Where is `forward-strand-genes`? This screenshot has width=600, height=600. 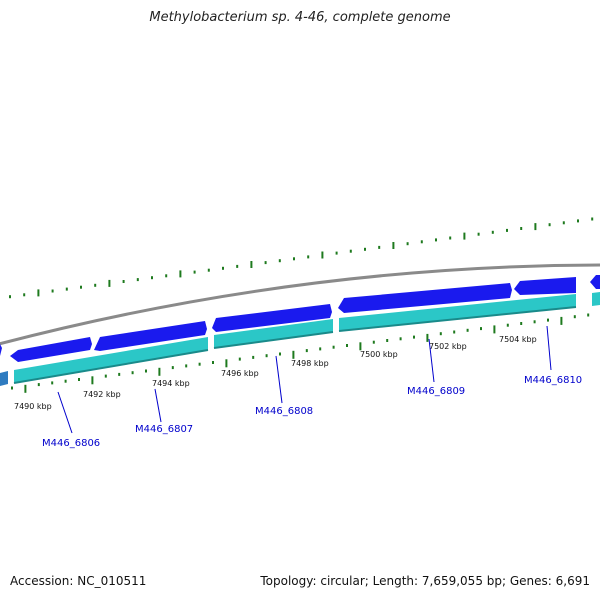 forward-strand-genes is located at coordinates (300, 318).